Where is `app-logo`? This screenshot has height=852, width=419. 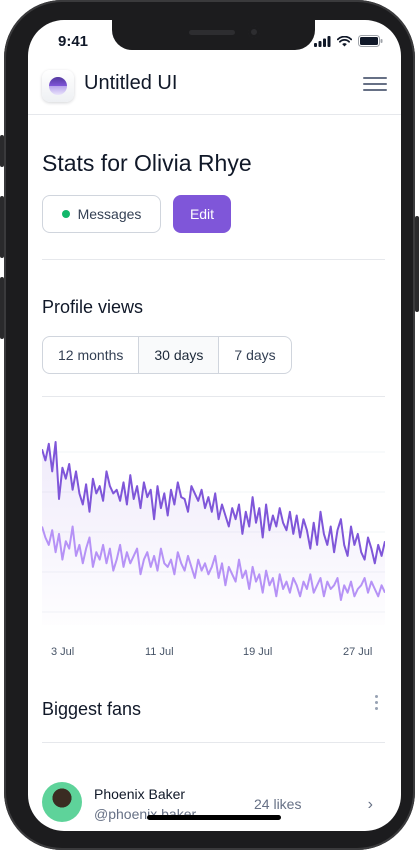
app-logo is located at coordinates (58, 86).